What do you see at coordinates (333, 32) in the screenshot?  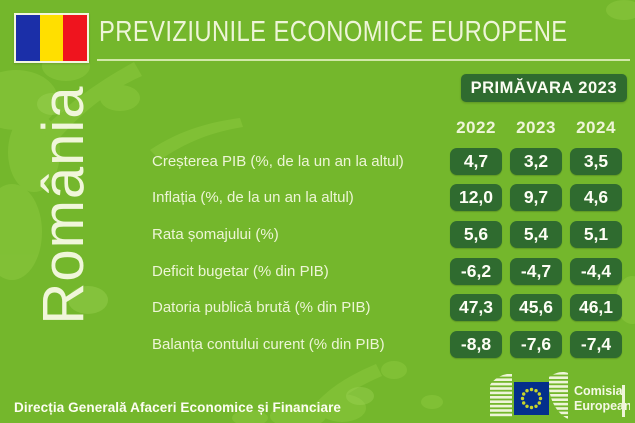 I see `page-title: PREVIZIUNILE ECONOMICE EUROPENE` at bounding box center [333, 32].